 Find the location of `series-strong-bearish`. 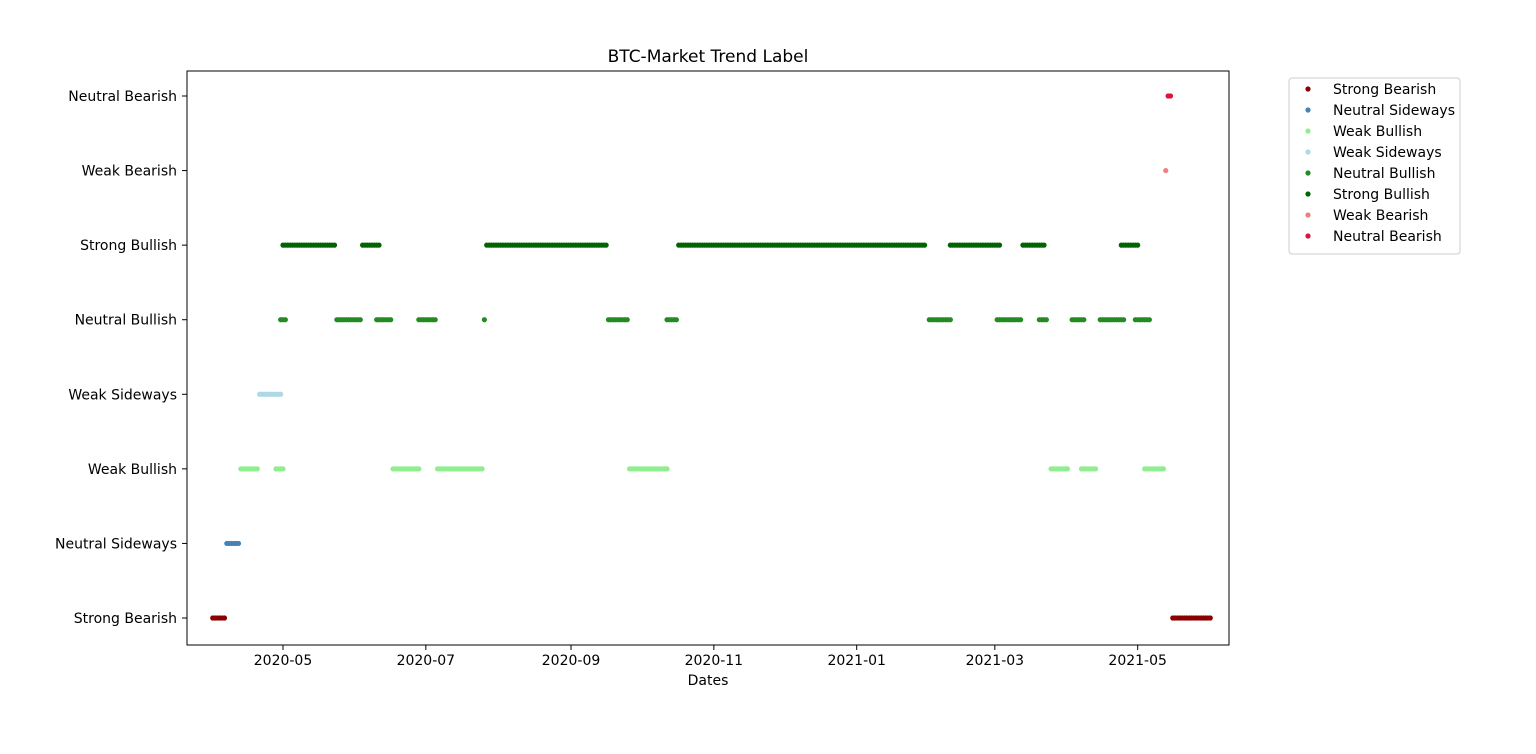

series-strong-bearish is located at coordinates (711, 618).